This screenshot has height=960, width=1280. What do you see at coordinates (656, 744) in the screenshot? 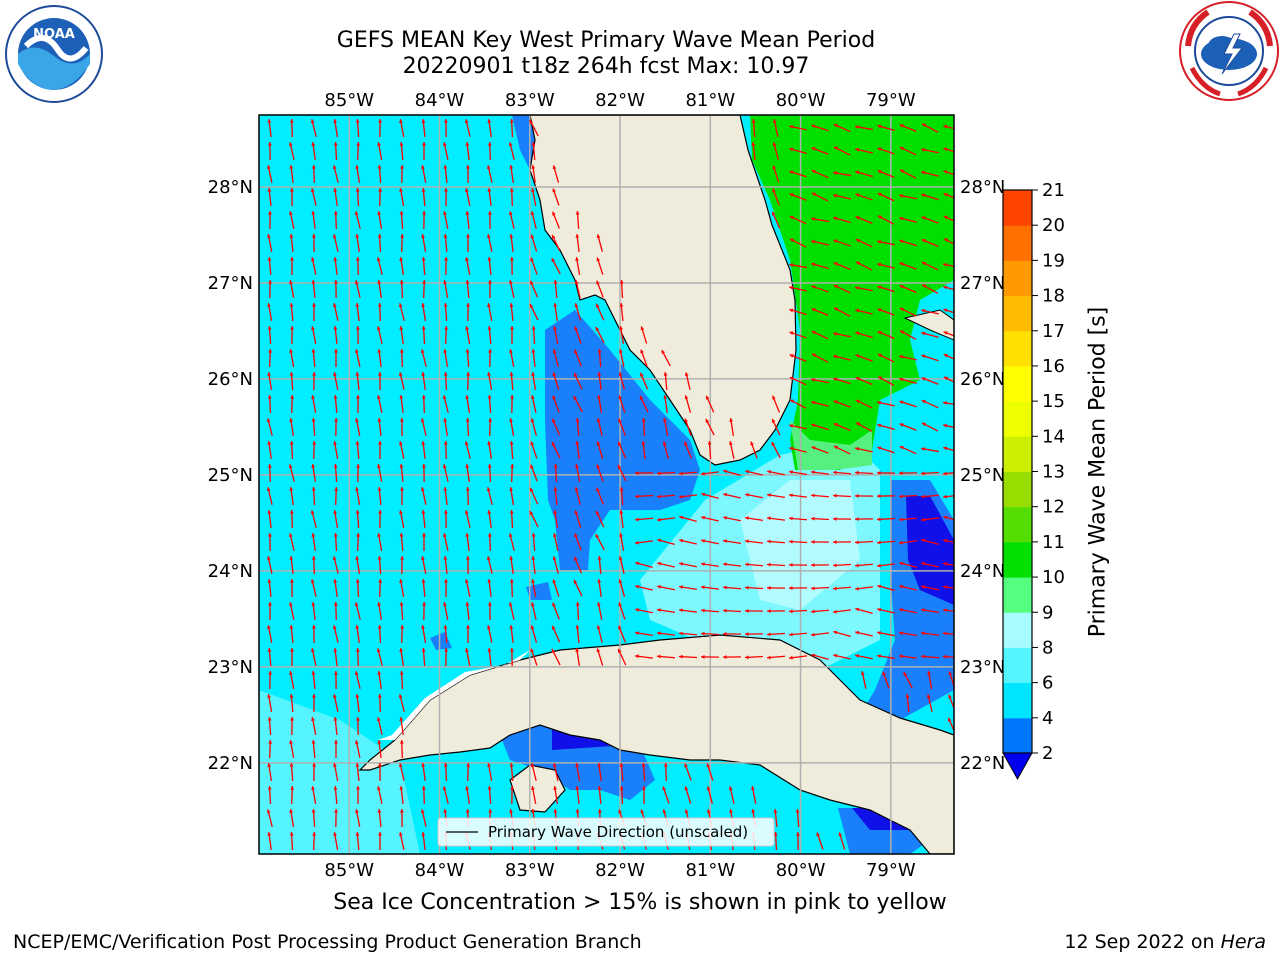
I see `cuba-landmass` at bounding box center [656, 744].